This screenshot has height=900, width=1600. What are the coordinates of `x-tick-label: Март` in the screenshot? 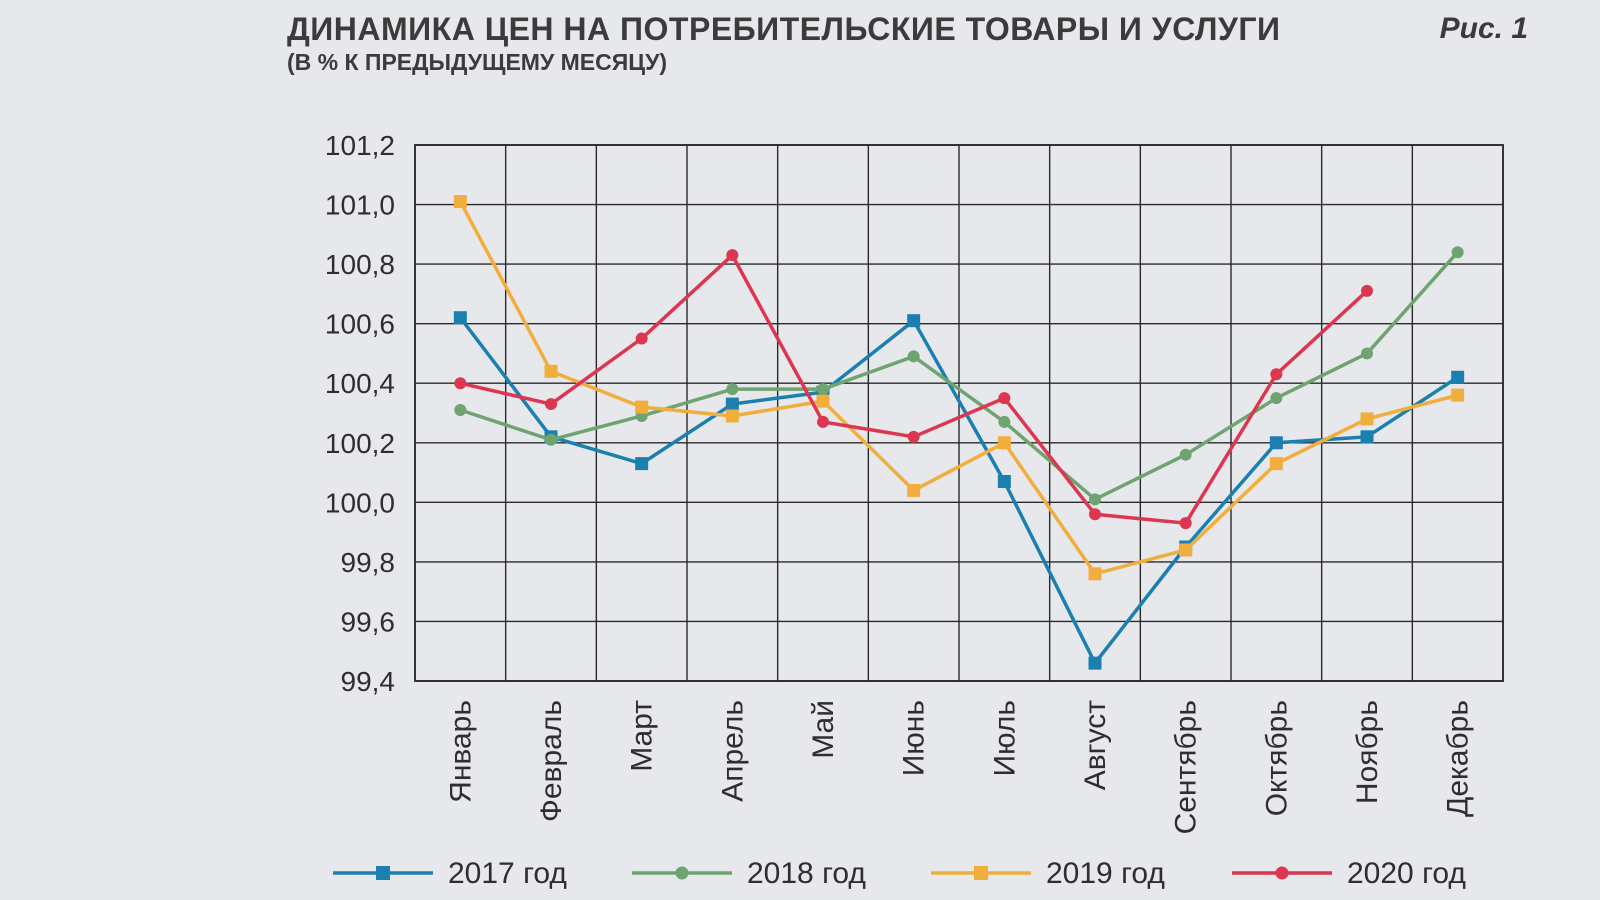 It's located at (642, 736).